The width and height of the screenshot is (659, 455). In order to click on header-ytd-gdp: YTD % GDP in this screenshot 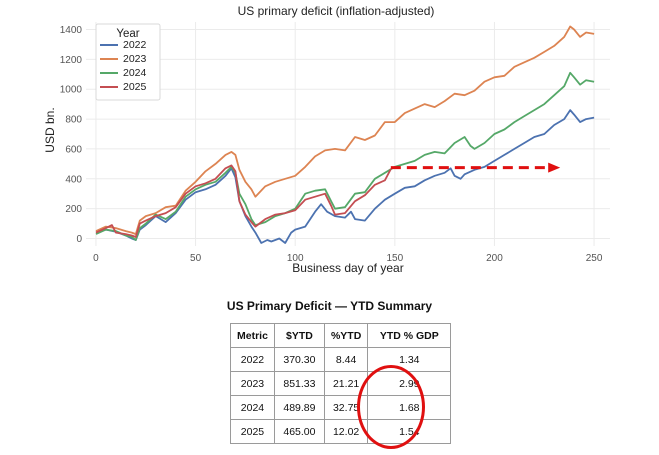, I will do `click(409, 335)`.